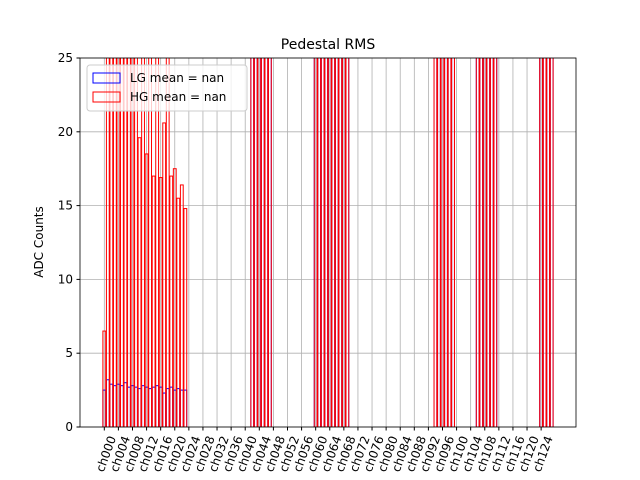 The height and width of the screenshot is (480, 640). I want to click on y-tick-label: 20, so click(65, 132).